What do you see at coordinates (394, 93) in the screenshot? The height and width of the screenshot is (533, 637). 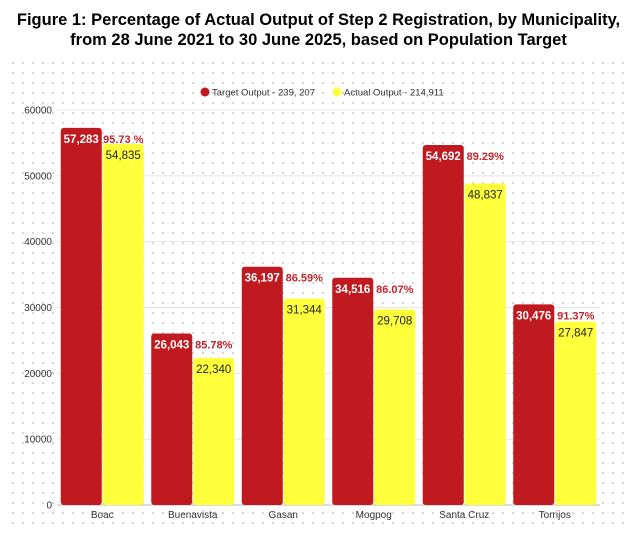 I see `legend-label: Actual Output - 214,911` at bounding box center [394, 93].